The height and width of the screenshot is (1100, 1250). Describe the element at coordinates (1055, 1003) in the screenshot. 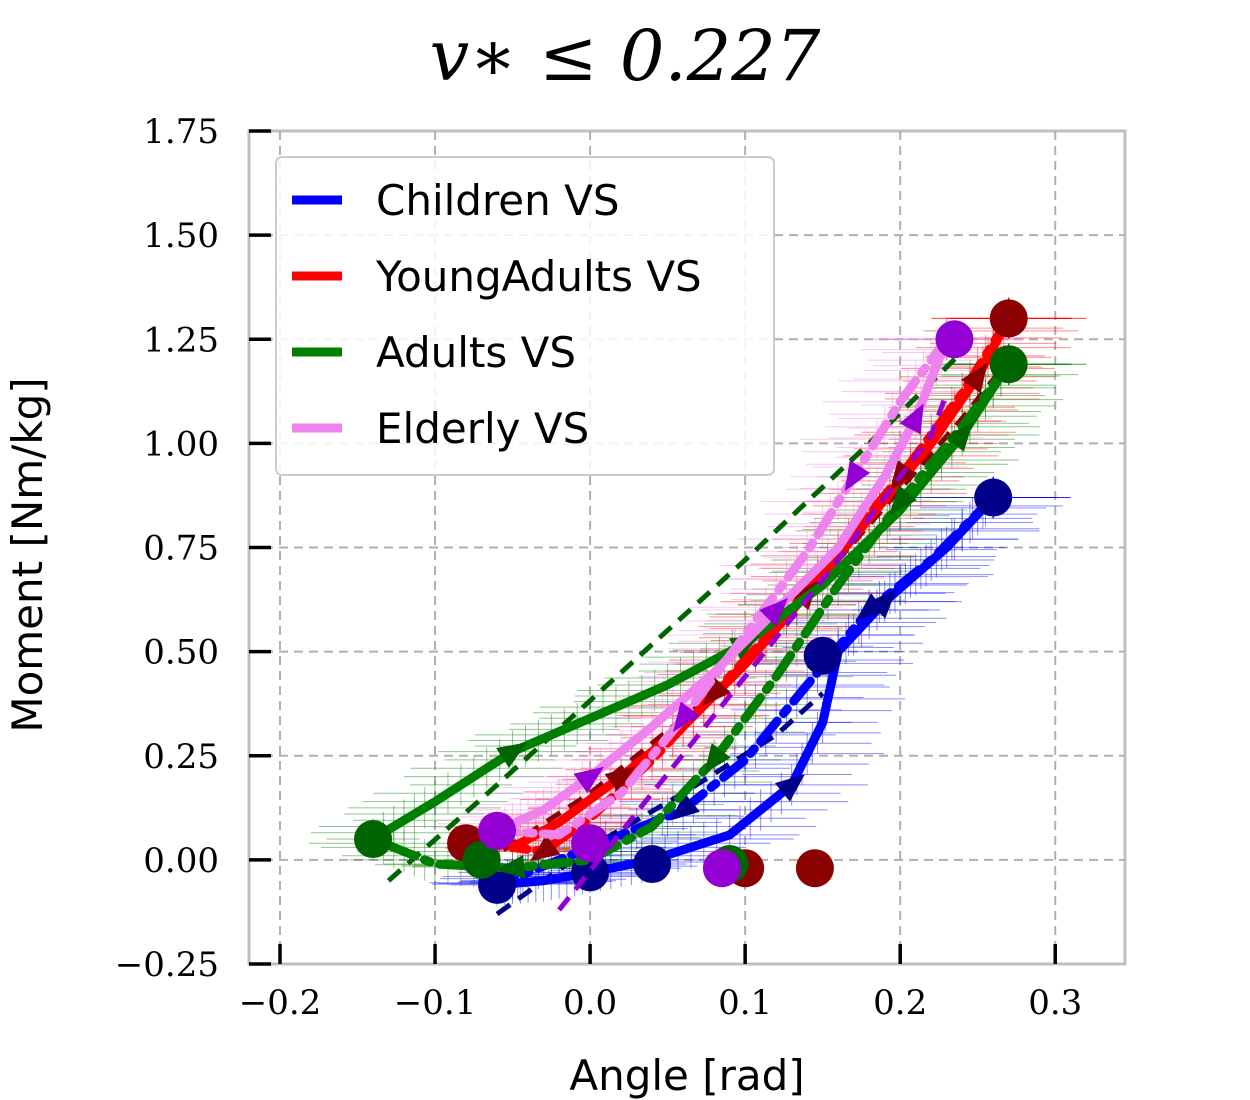

I see `x-tick-label: 0.3` at that location.